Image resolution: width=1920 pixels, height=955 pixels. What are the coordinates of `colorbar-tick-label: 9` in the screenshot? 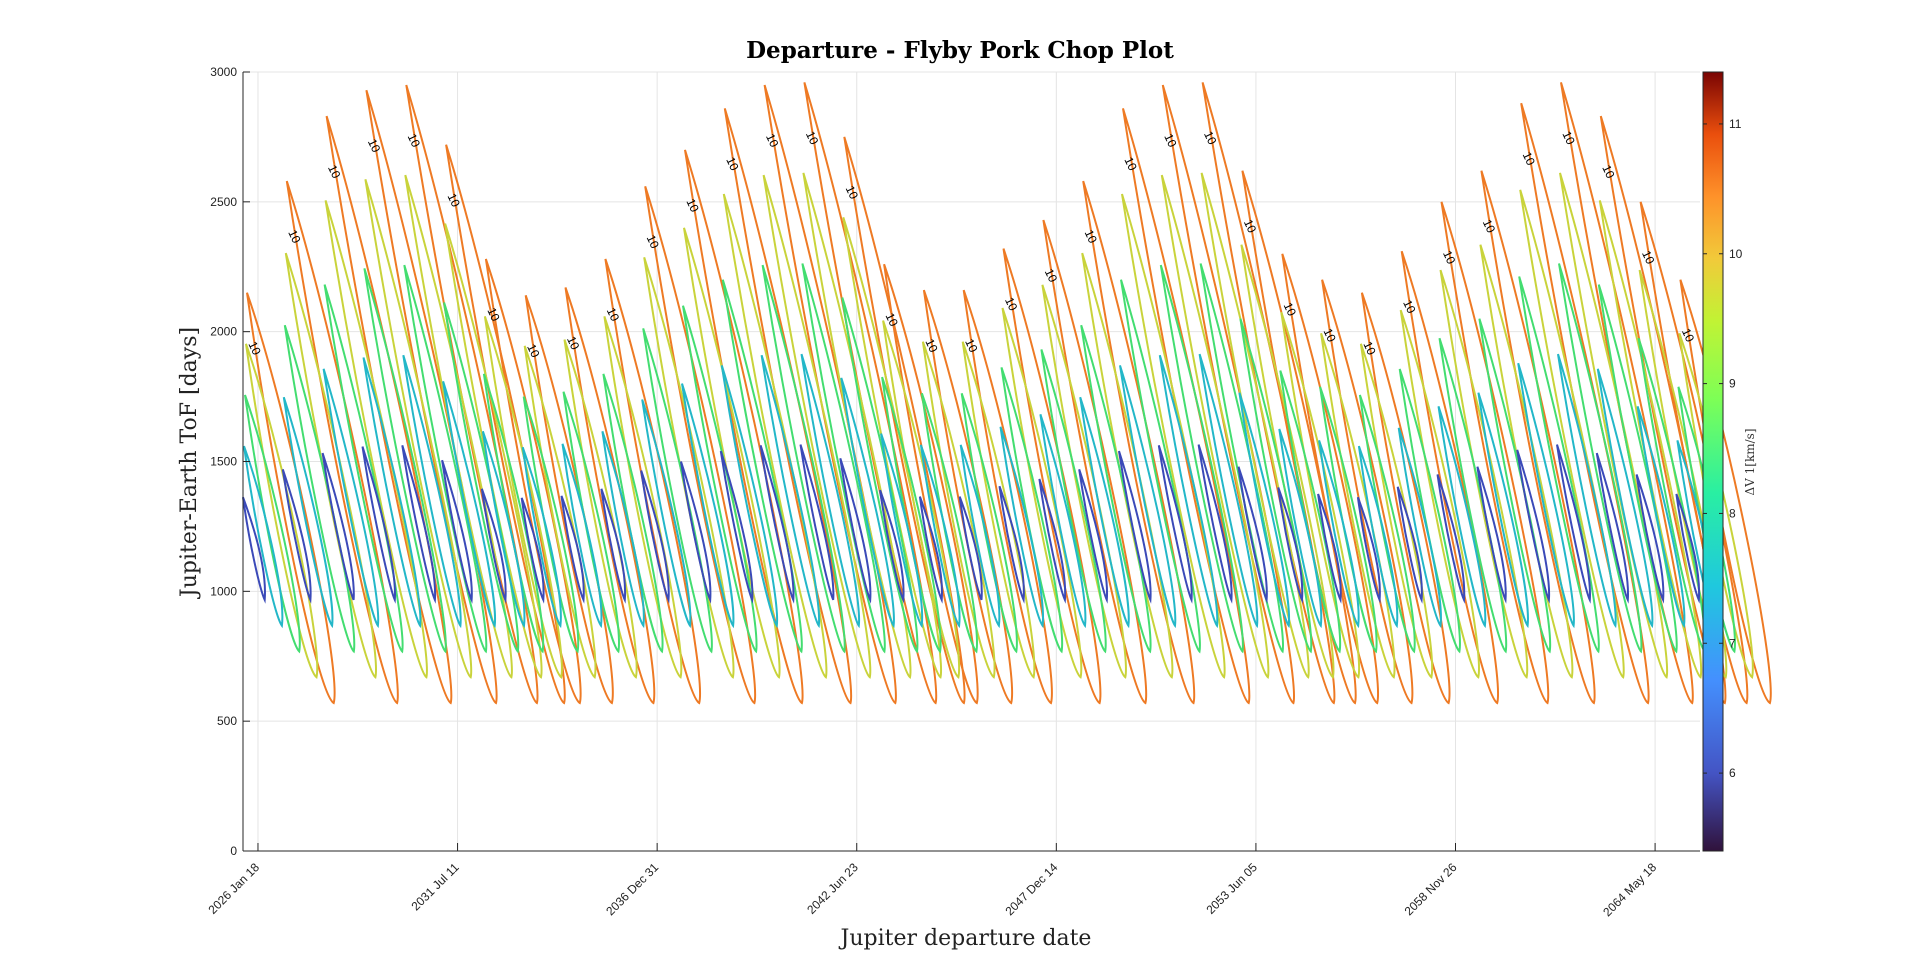 It's located at (1732, 384).